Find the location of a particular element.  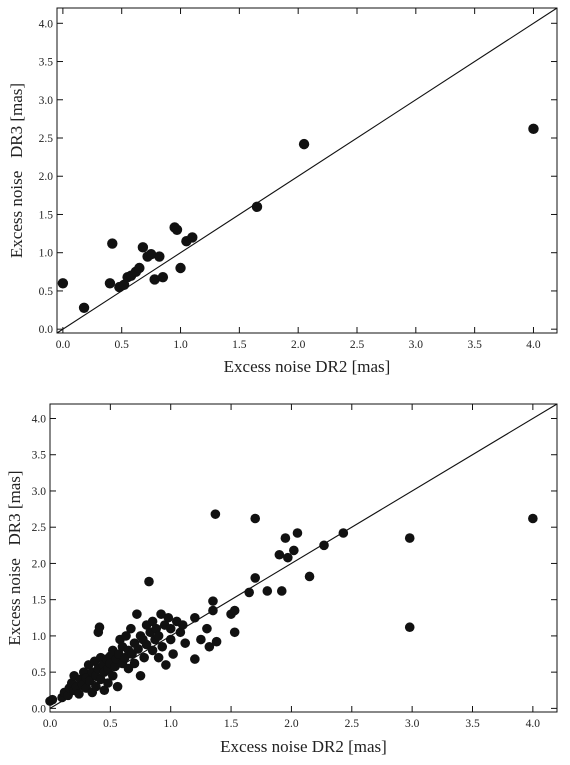

y-tick-label: 4.0 is located at coordinates (46, 24).